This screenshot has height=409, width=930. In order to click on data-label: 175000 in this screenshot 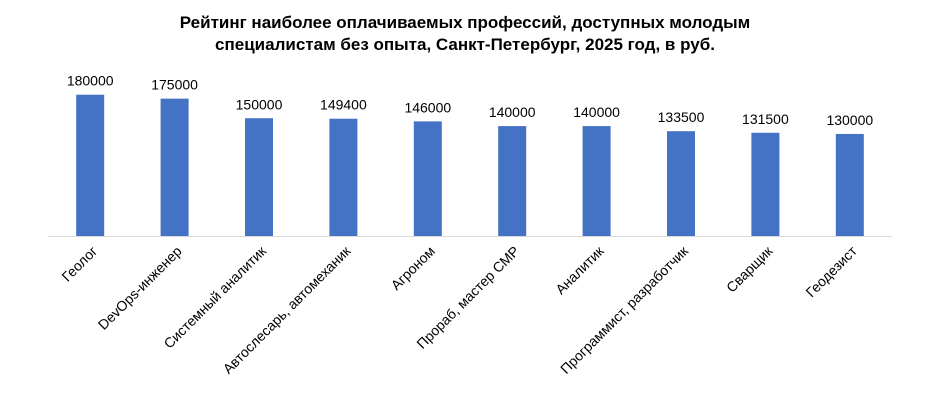, I will do `click(174, 85)`.